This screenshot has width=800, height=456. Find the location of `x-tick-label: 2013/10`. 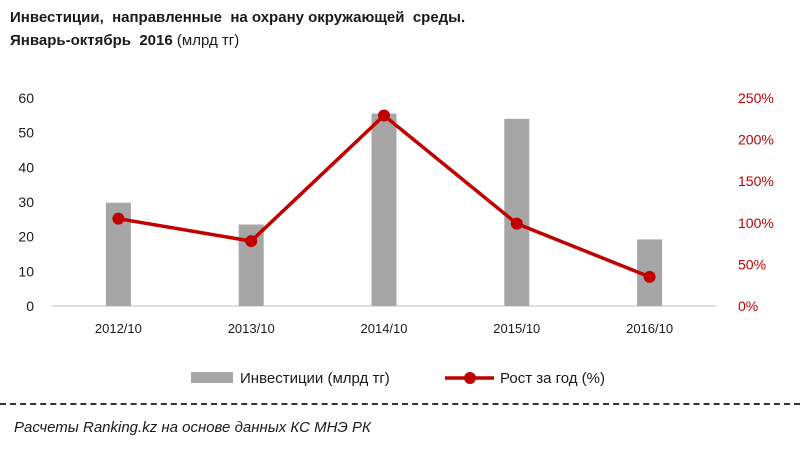

x-tick-label: 2013/10 is located at coordinates (251, 328).